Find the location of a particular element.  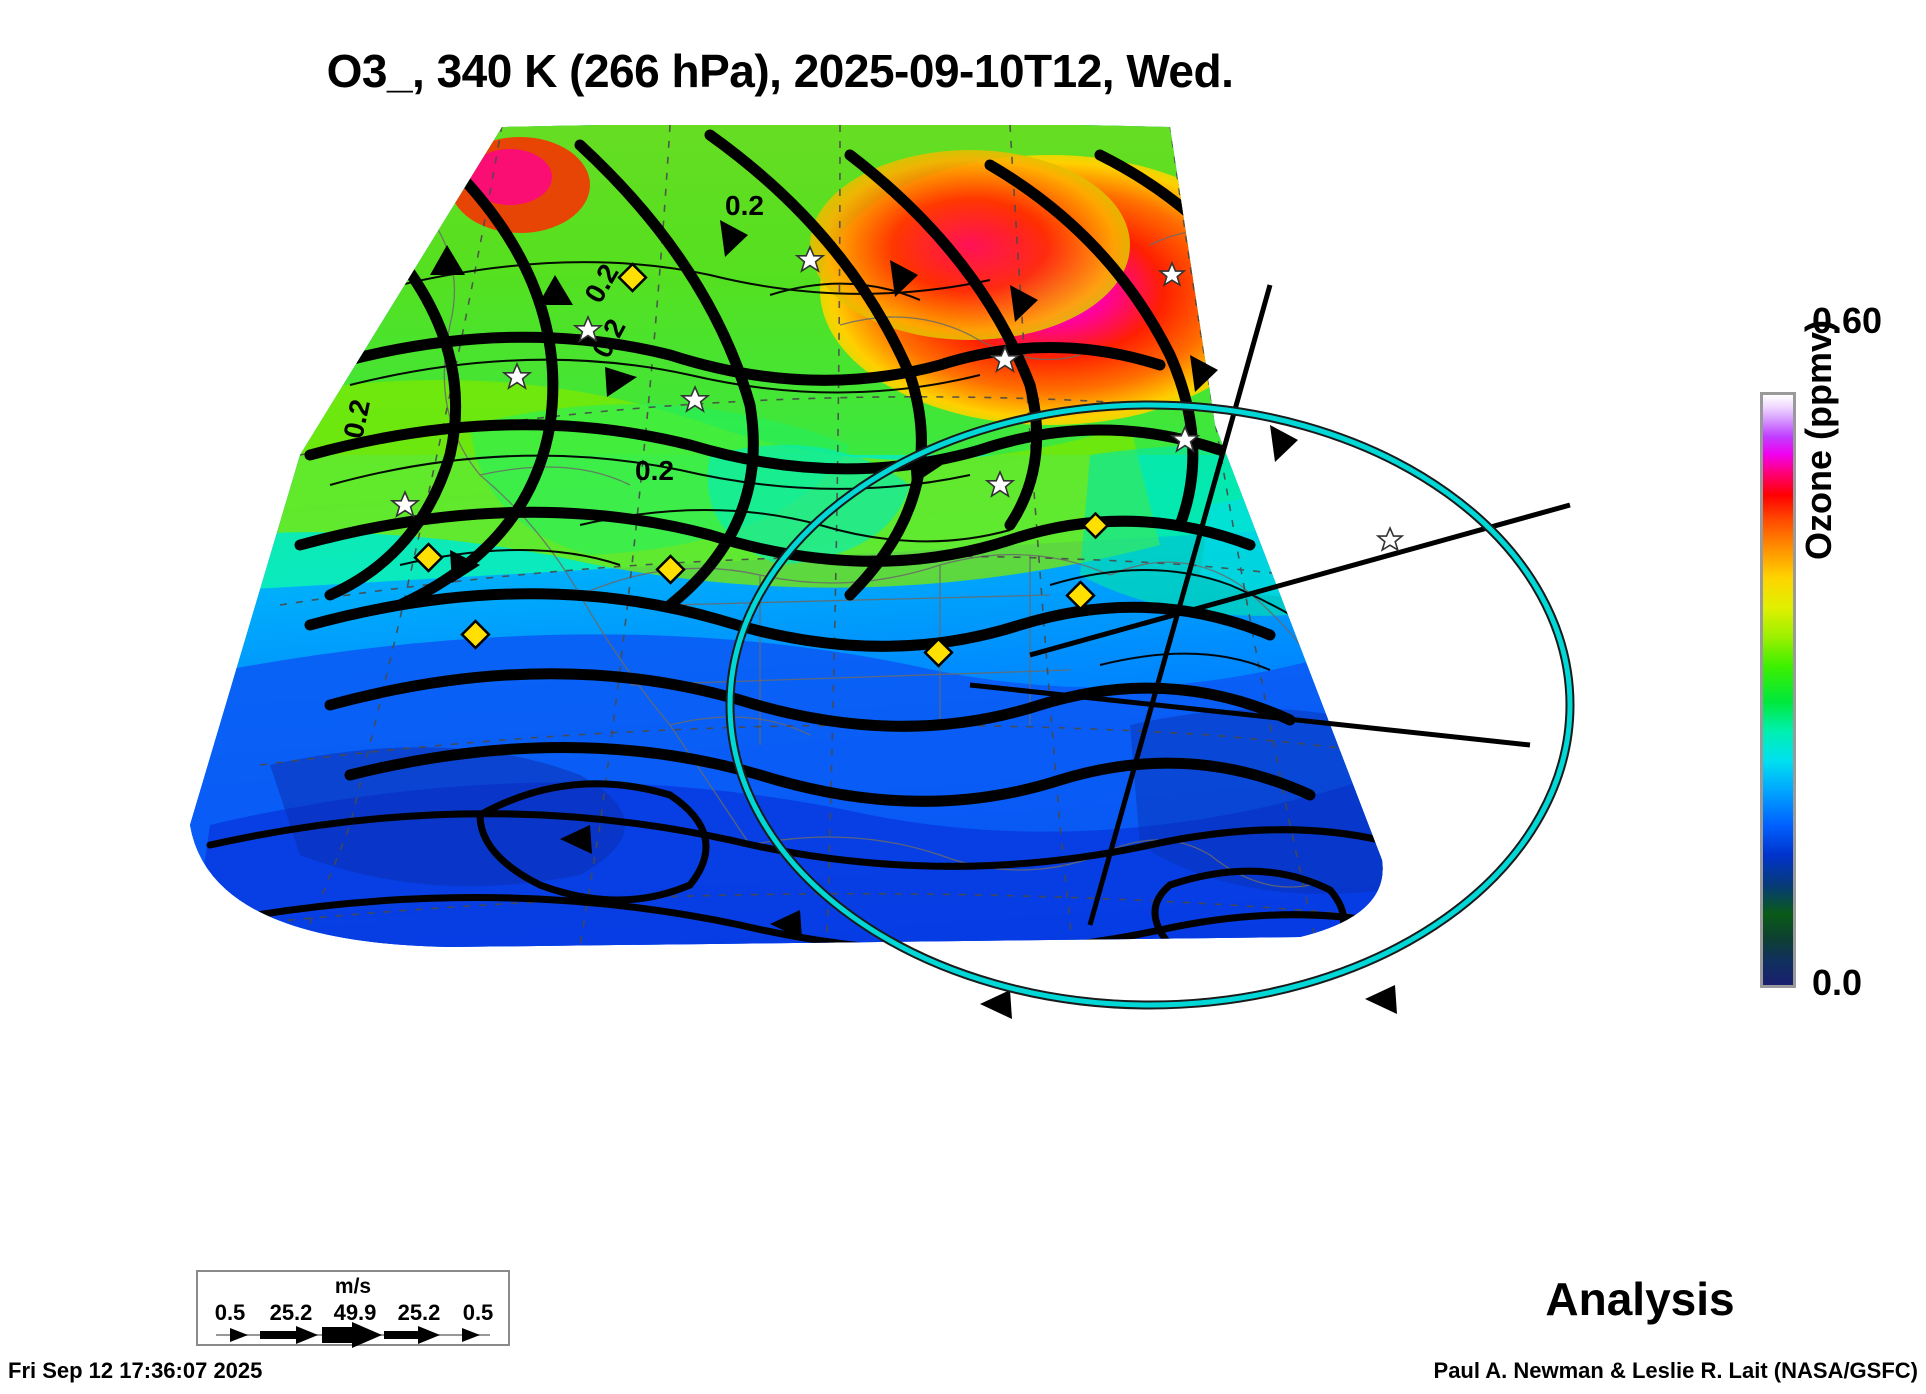

station-markers-star is located at coordinates (897, 398).